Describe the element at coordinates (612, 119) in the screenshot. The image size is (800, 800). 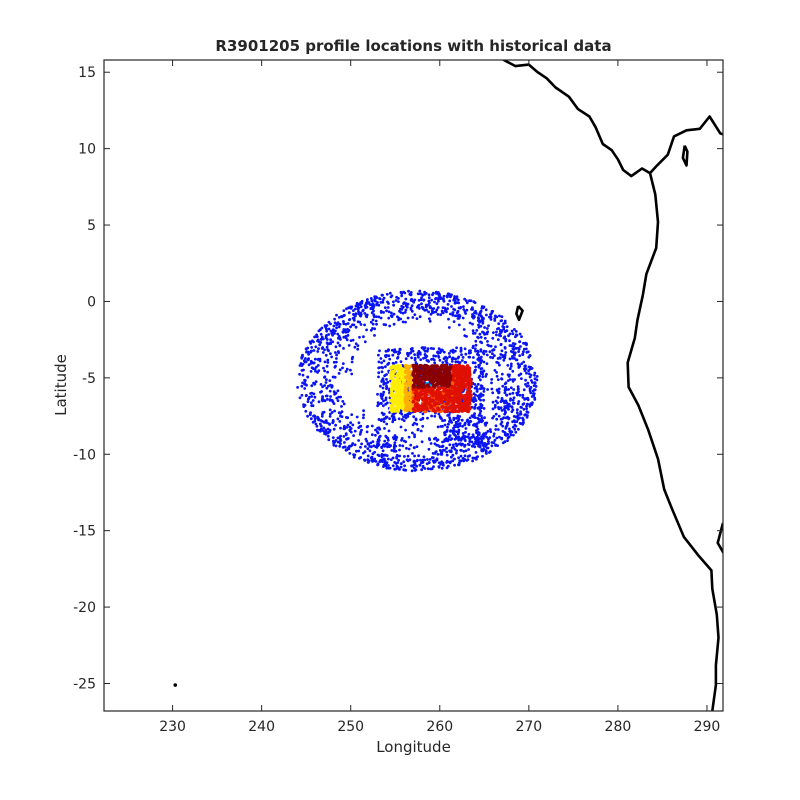
I see `coastline-segment` at that location.